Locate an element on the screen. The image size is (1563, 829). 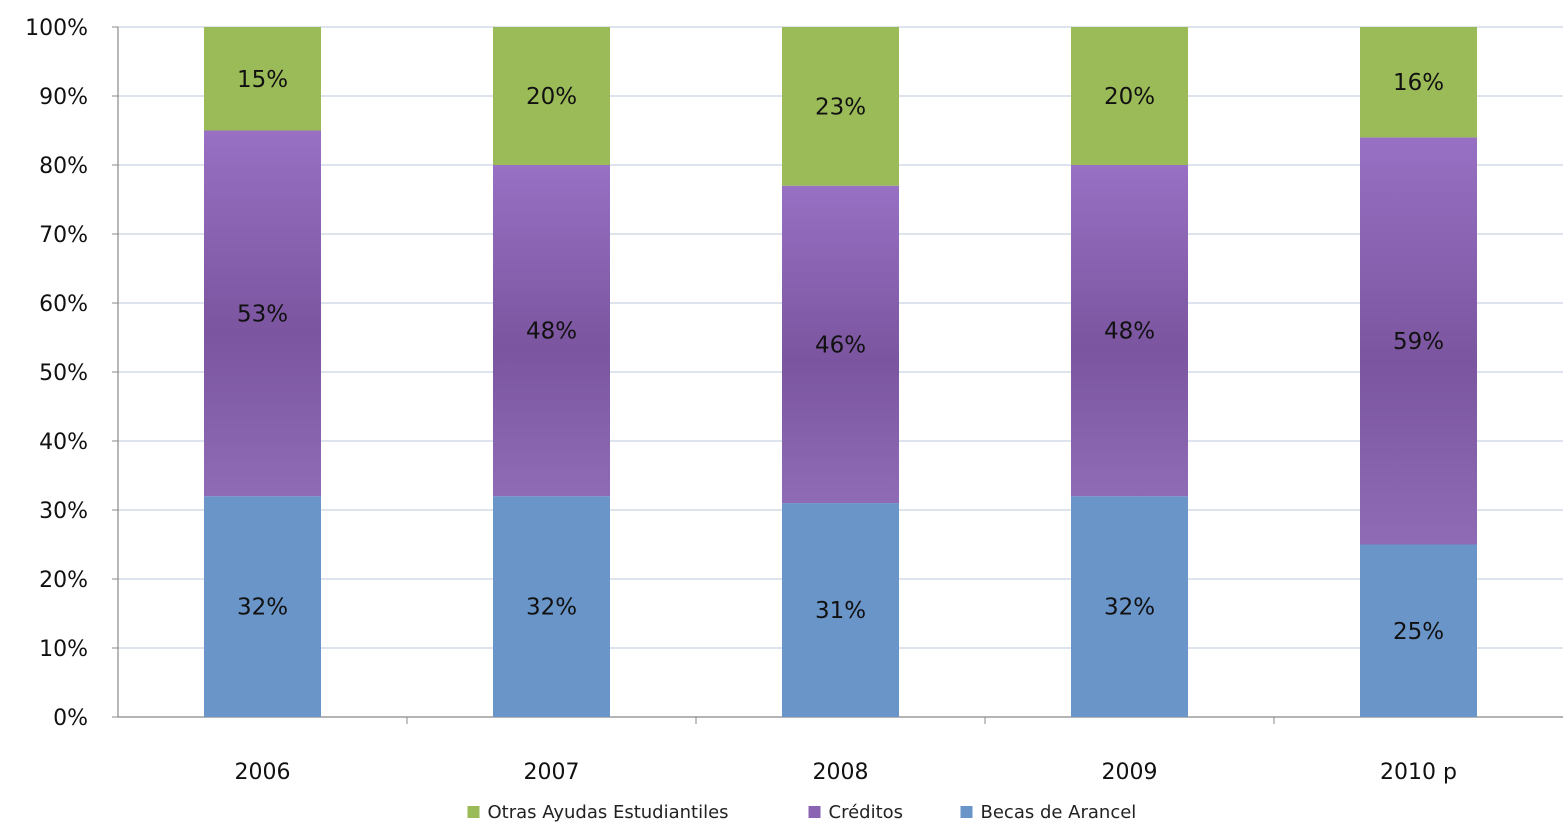
y-tick-label-10: 10% is located at coordinates (63, 649).